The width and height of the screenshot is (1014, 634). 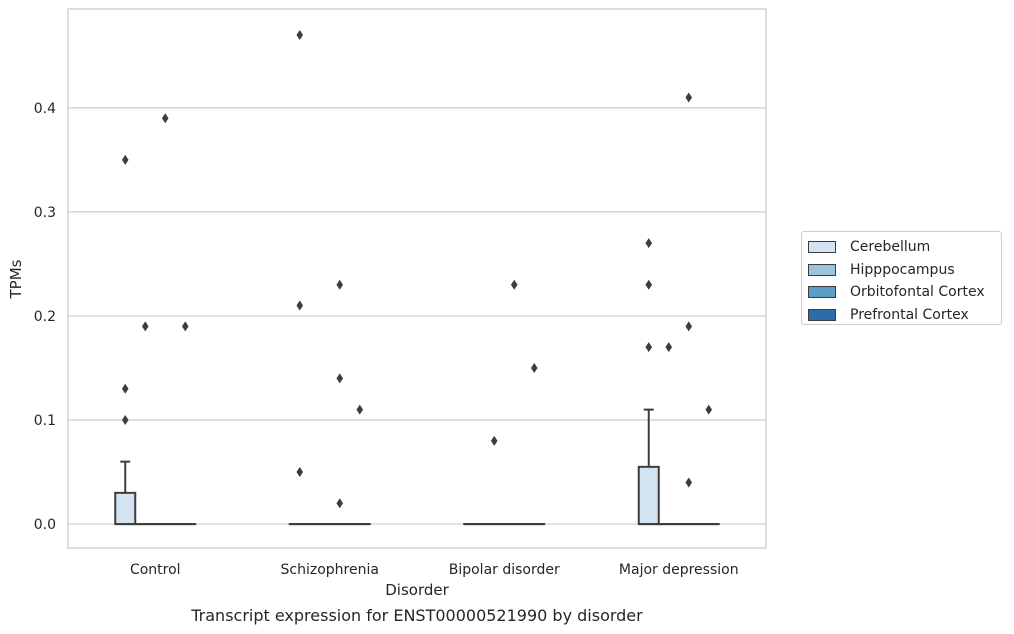 I want to click on boxes, so click(x=417, y=467).